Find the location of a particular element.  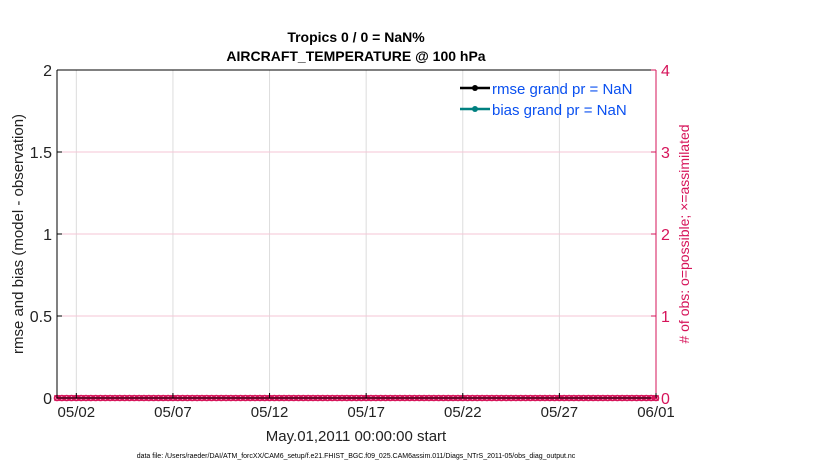

y-tick-label: 0.5 is located at coordinates (41, 317).